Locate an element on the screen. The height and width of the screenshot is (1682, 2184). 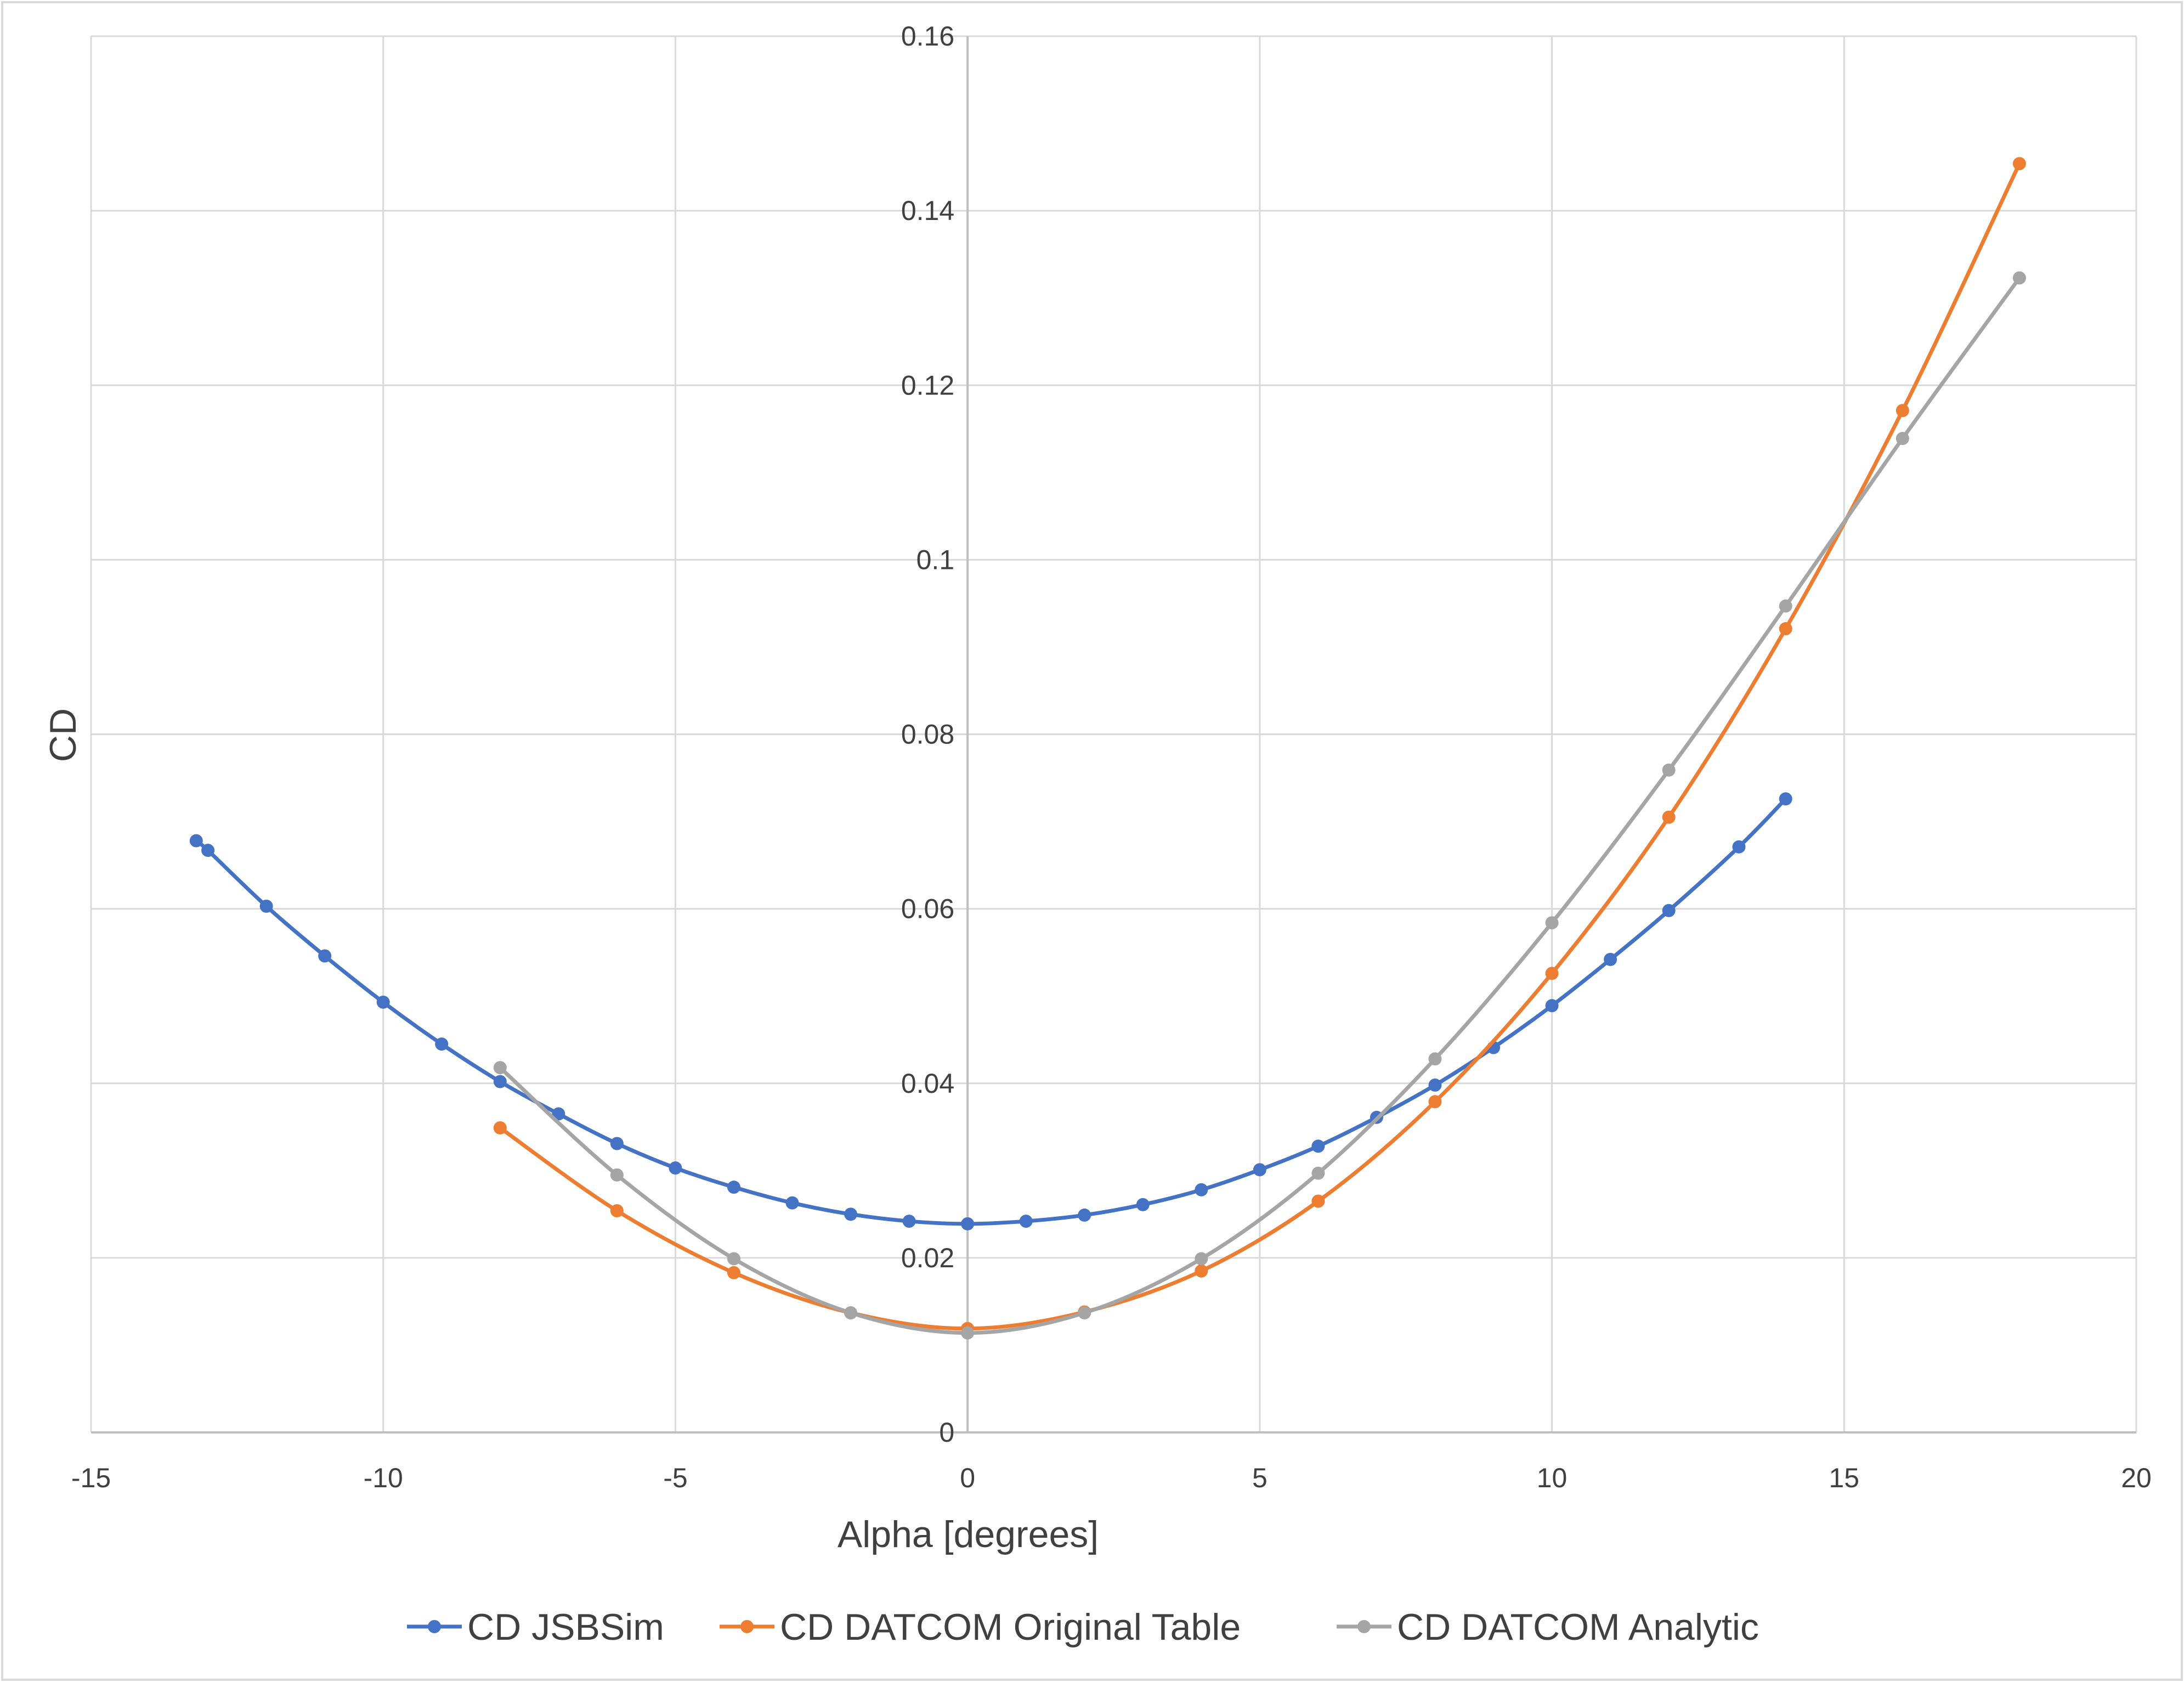
y-tick-label: 0.1 is located at coordinates (935, 559).